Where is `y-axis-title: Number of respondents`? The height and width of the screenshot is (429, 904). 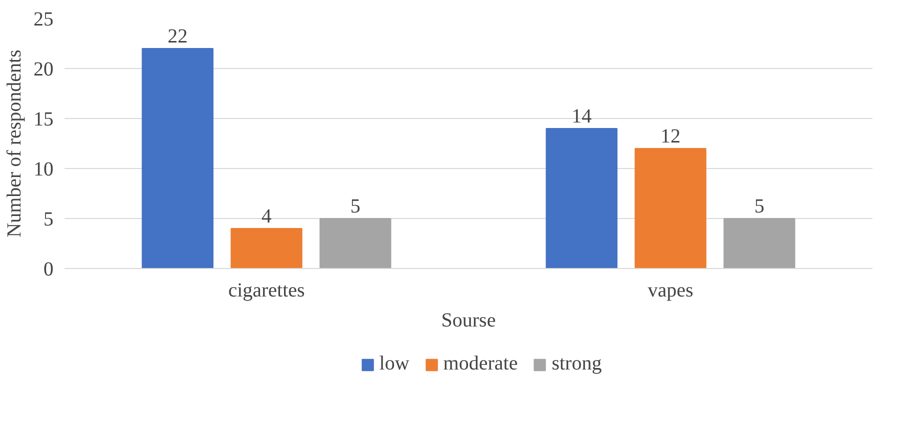
y-axis-title: Number of respondents is located at coordinates (15, 143).